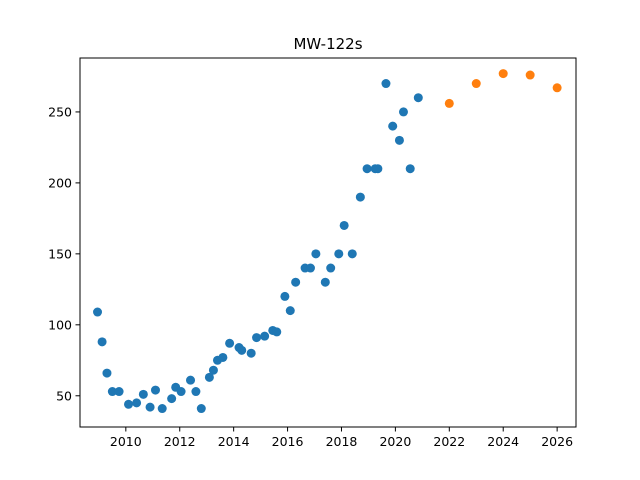 The height and width of the screenshot is (480, 640). Describe the element at coordinates (395, 441) in the screenshot. I see `x-tick-label: 2020` at that location.